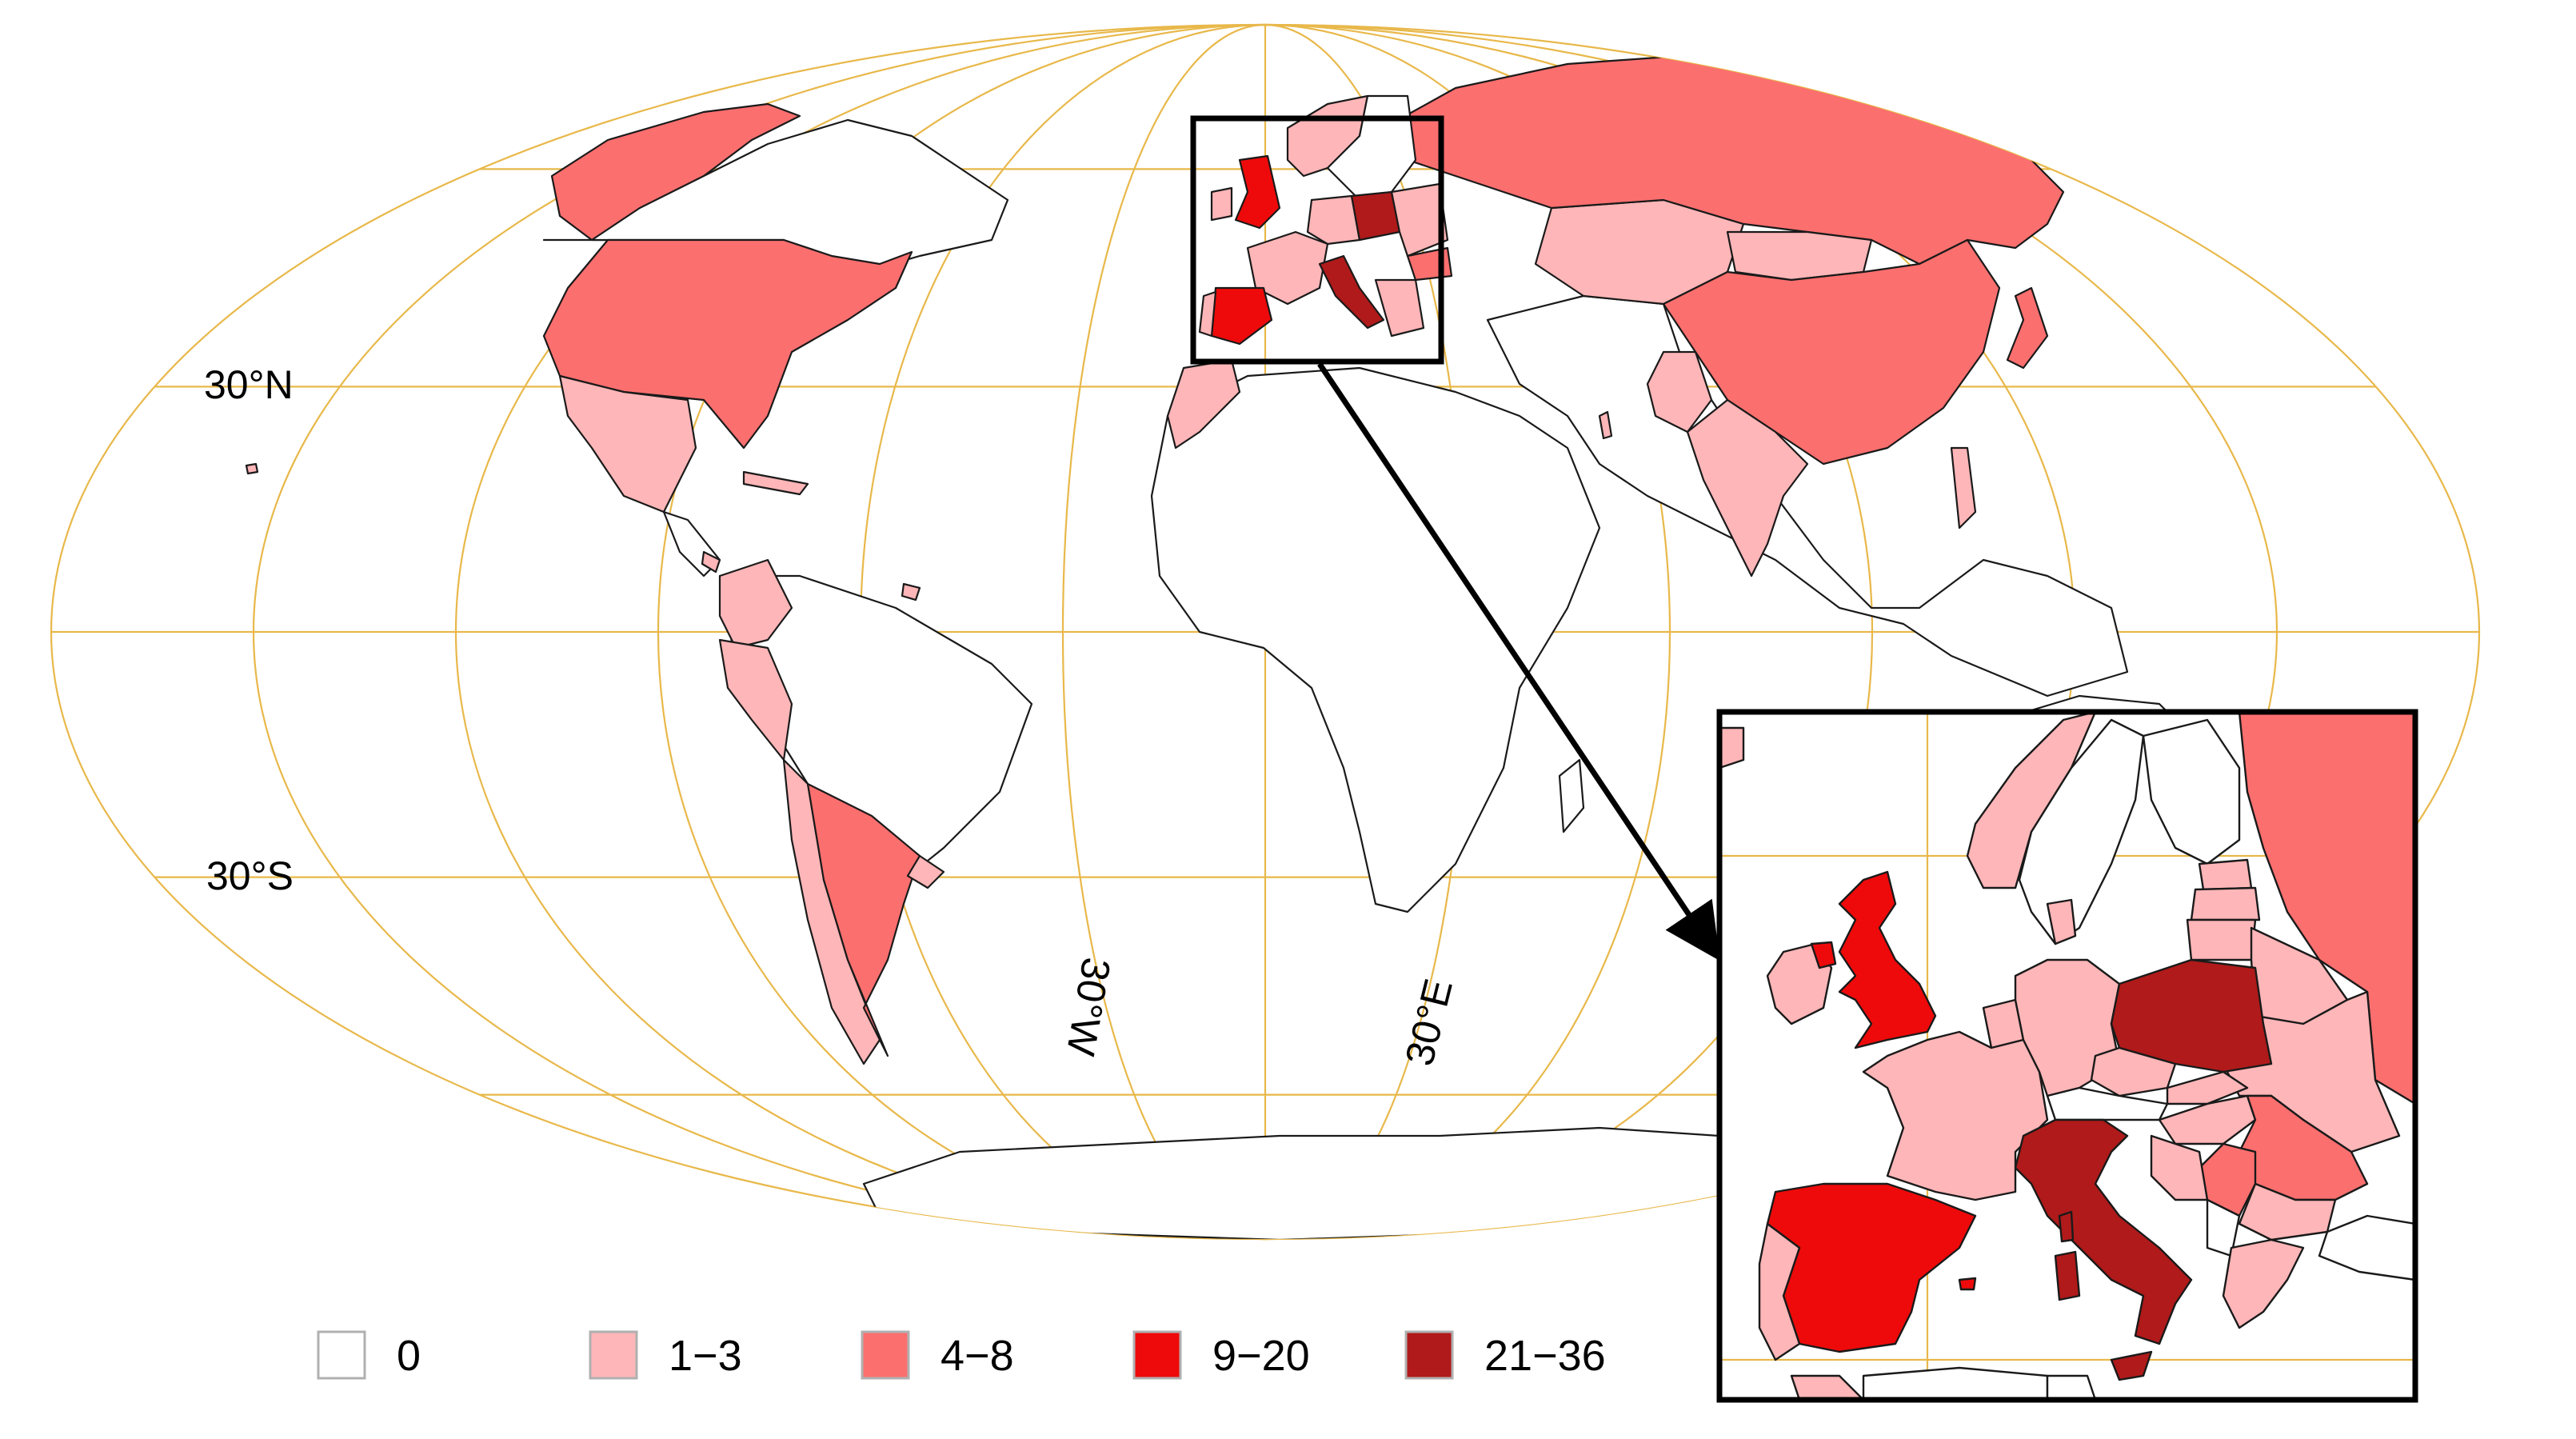 The height and width of the screenshot is (1439, 2576). I want to click on inset-italy, so click(2104, 1231).